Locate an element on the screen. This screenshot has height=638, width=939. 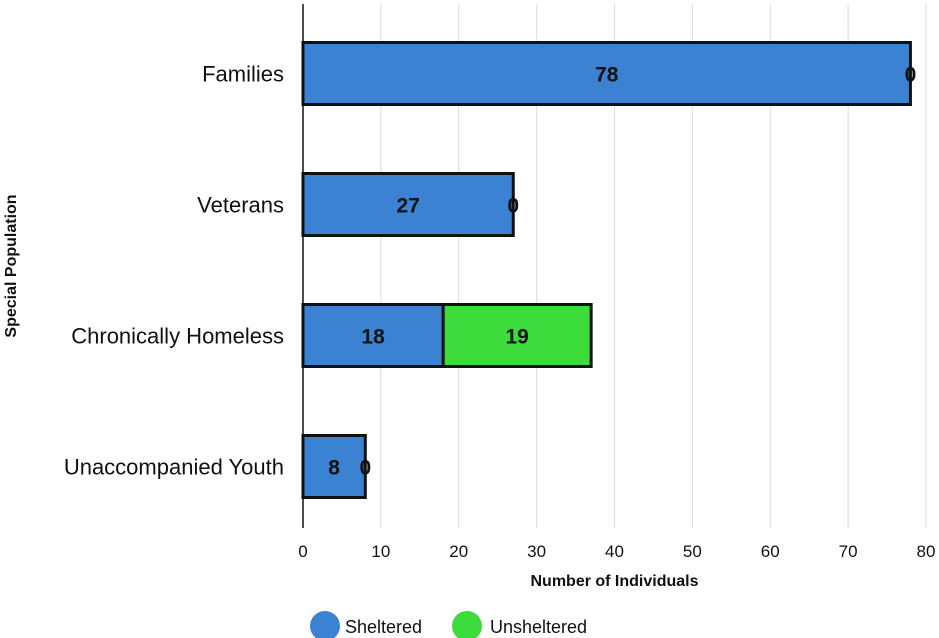
data-label-unsheltered-chronically-homeless: 19 is located at coordinates (516, 337).